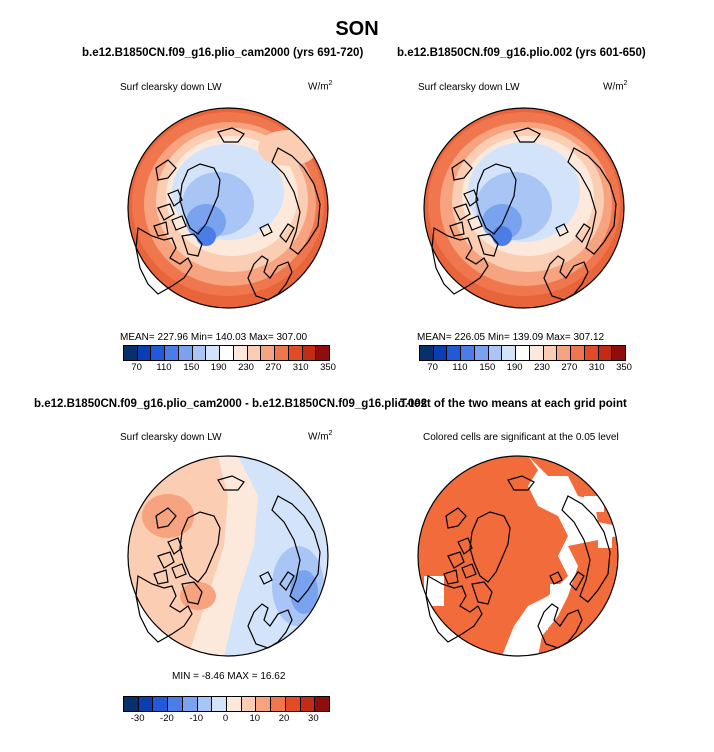 The width and height of the screenshot is (714, 752). I want to click on panel1-stats: MEAN= 227.96 Min= 140.03 Max= 307.00, so click(214, 337).